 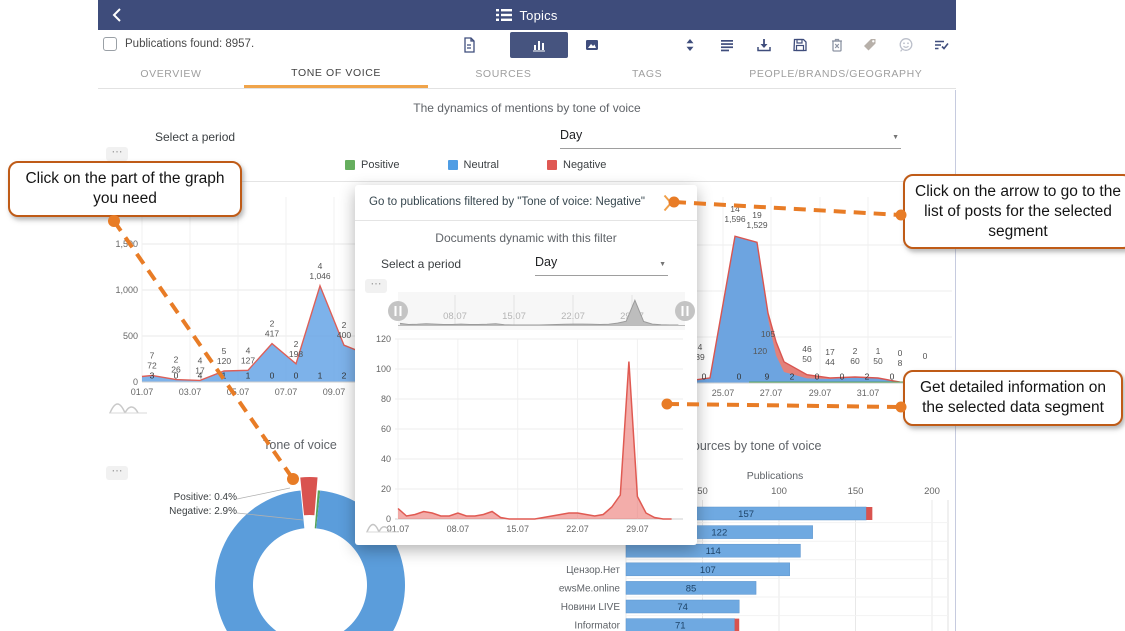 What do you see at coordinates (386, 459) in the screenshot?
I see `svg-text: 40` at bounding box center [386, 459].